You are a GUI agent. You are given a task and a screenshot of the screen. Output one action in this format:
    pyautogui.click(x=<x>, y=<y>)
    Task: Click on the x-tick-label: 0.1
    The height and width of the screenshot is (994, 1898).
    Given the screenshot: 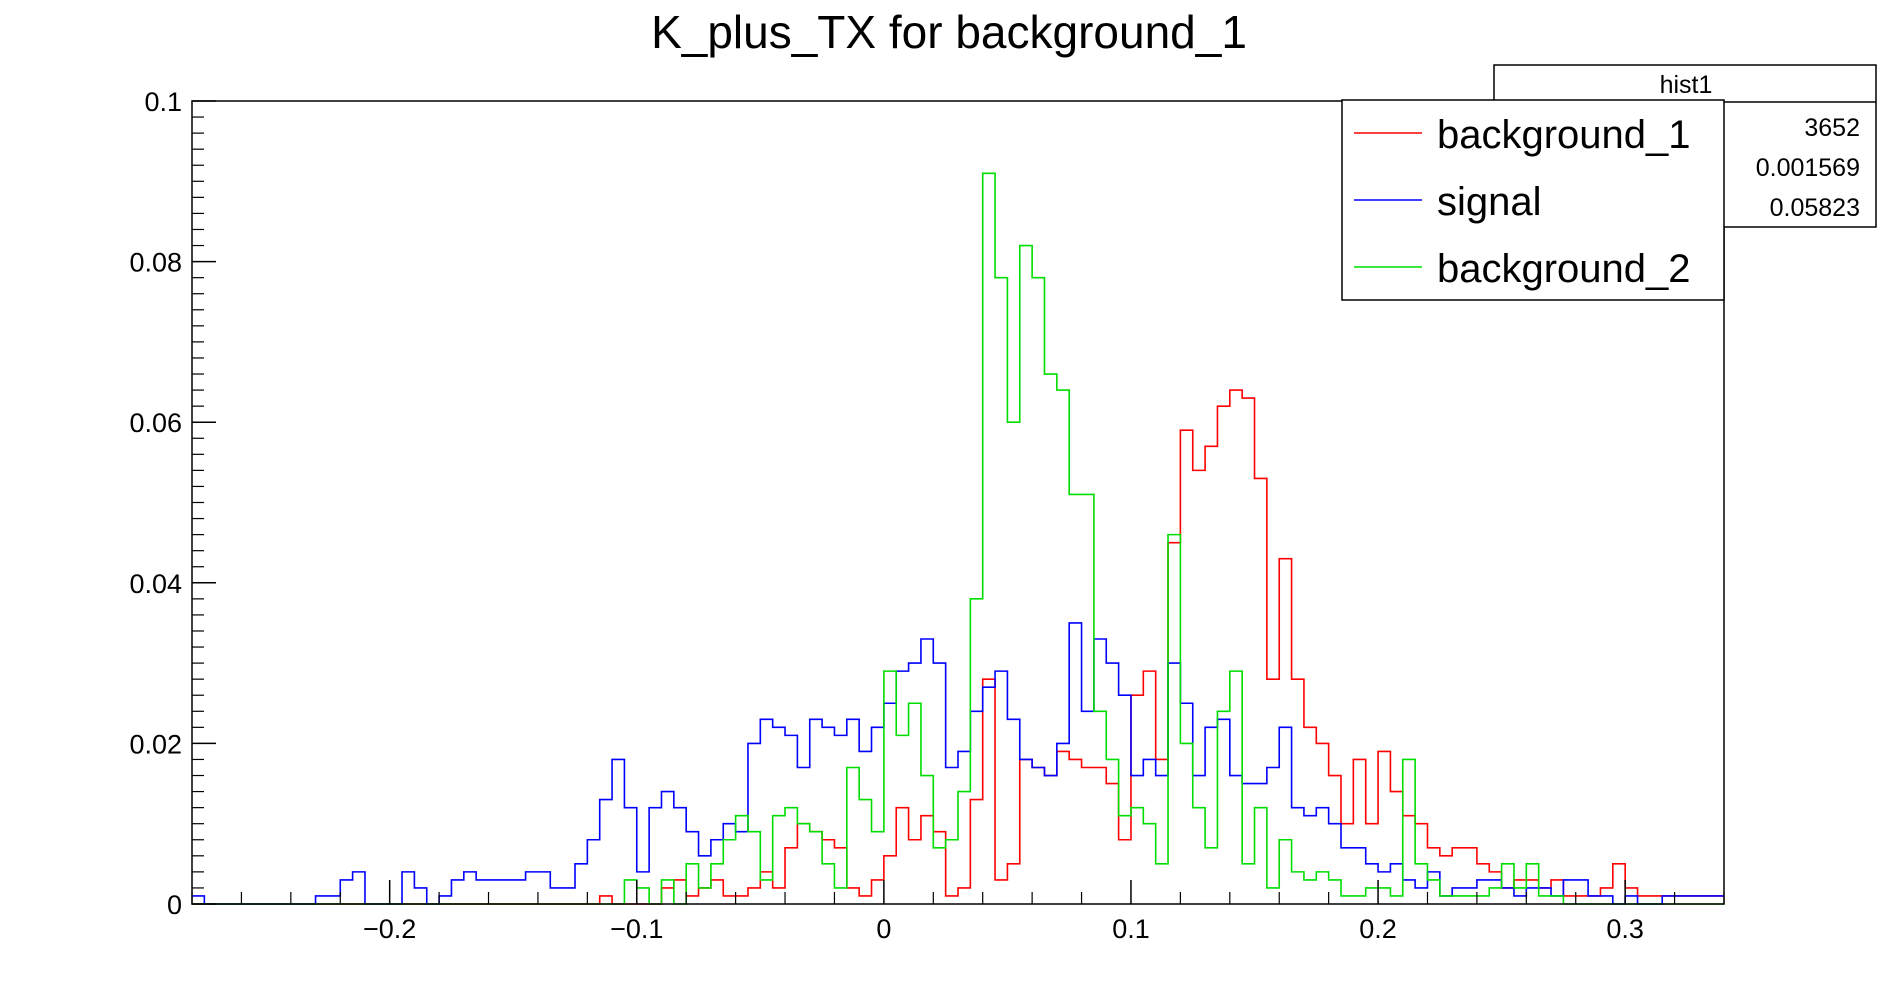 What is the action you would take?
    pyautogui.click(x=1131, y=929)
    